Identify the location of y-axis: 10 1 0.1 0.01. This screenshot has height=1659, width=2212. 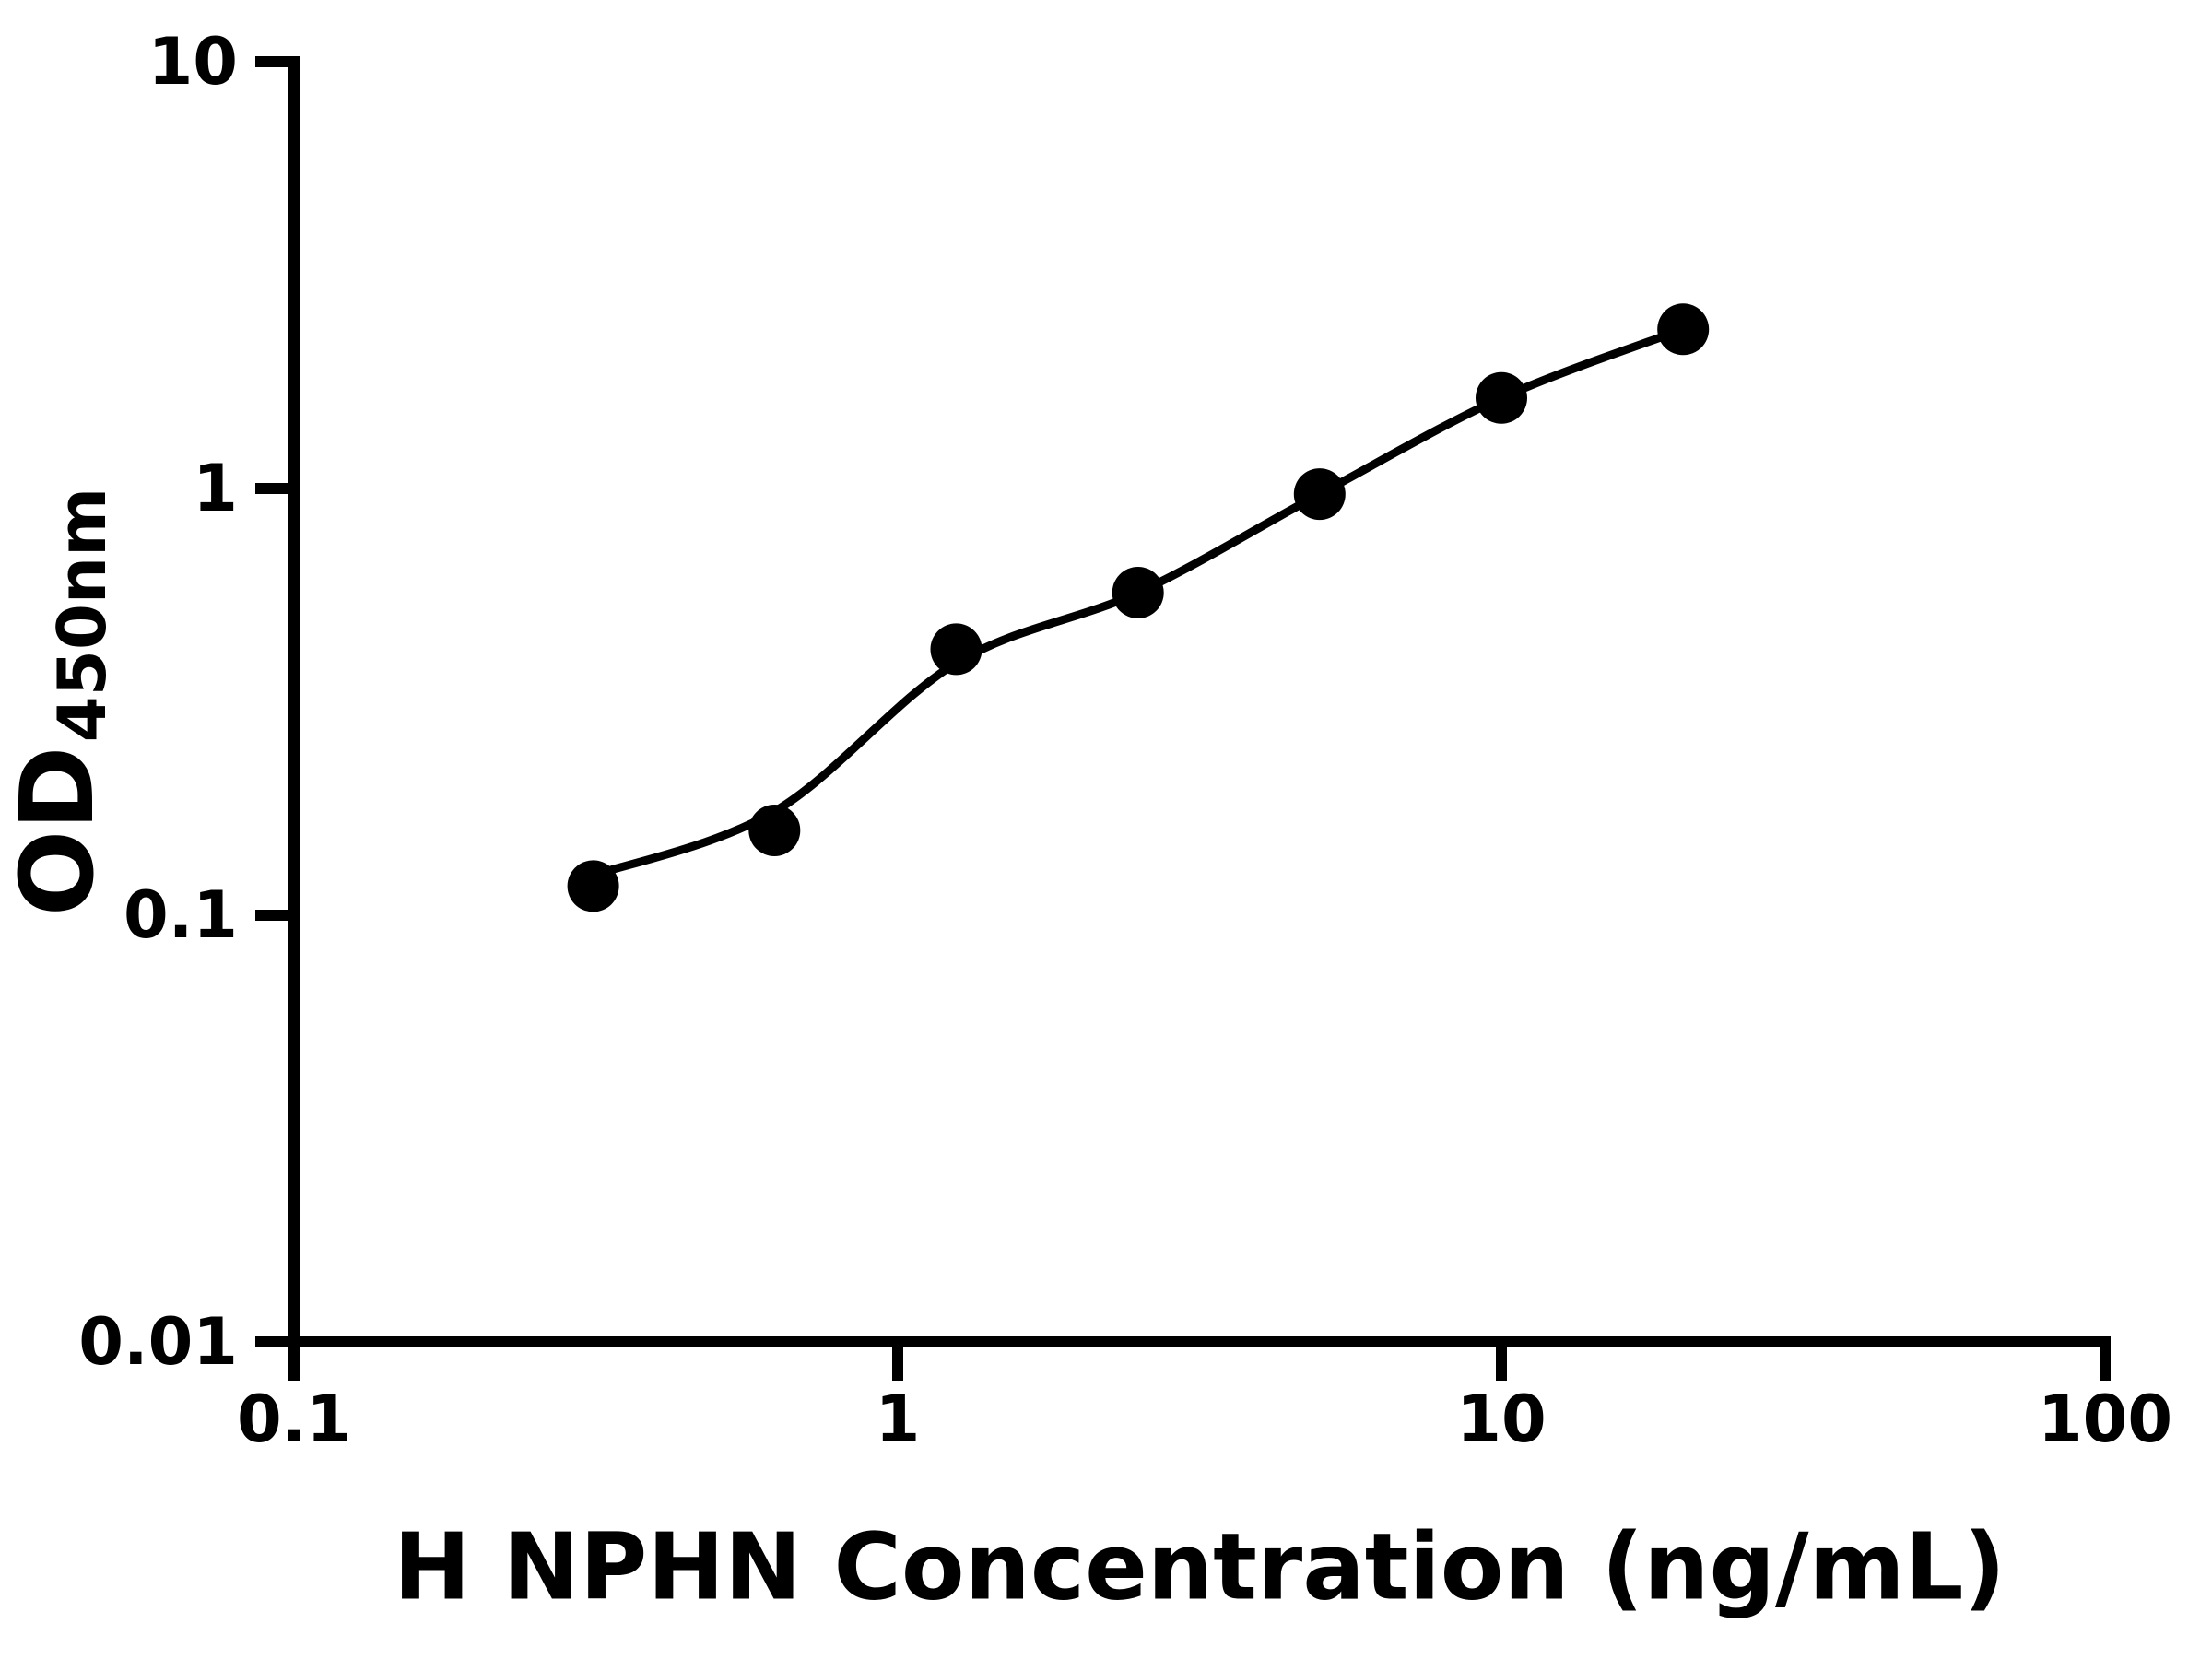
(189, 702).